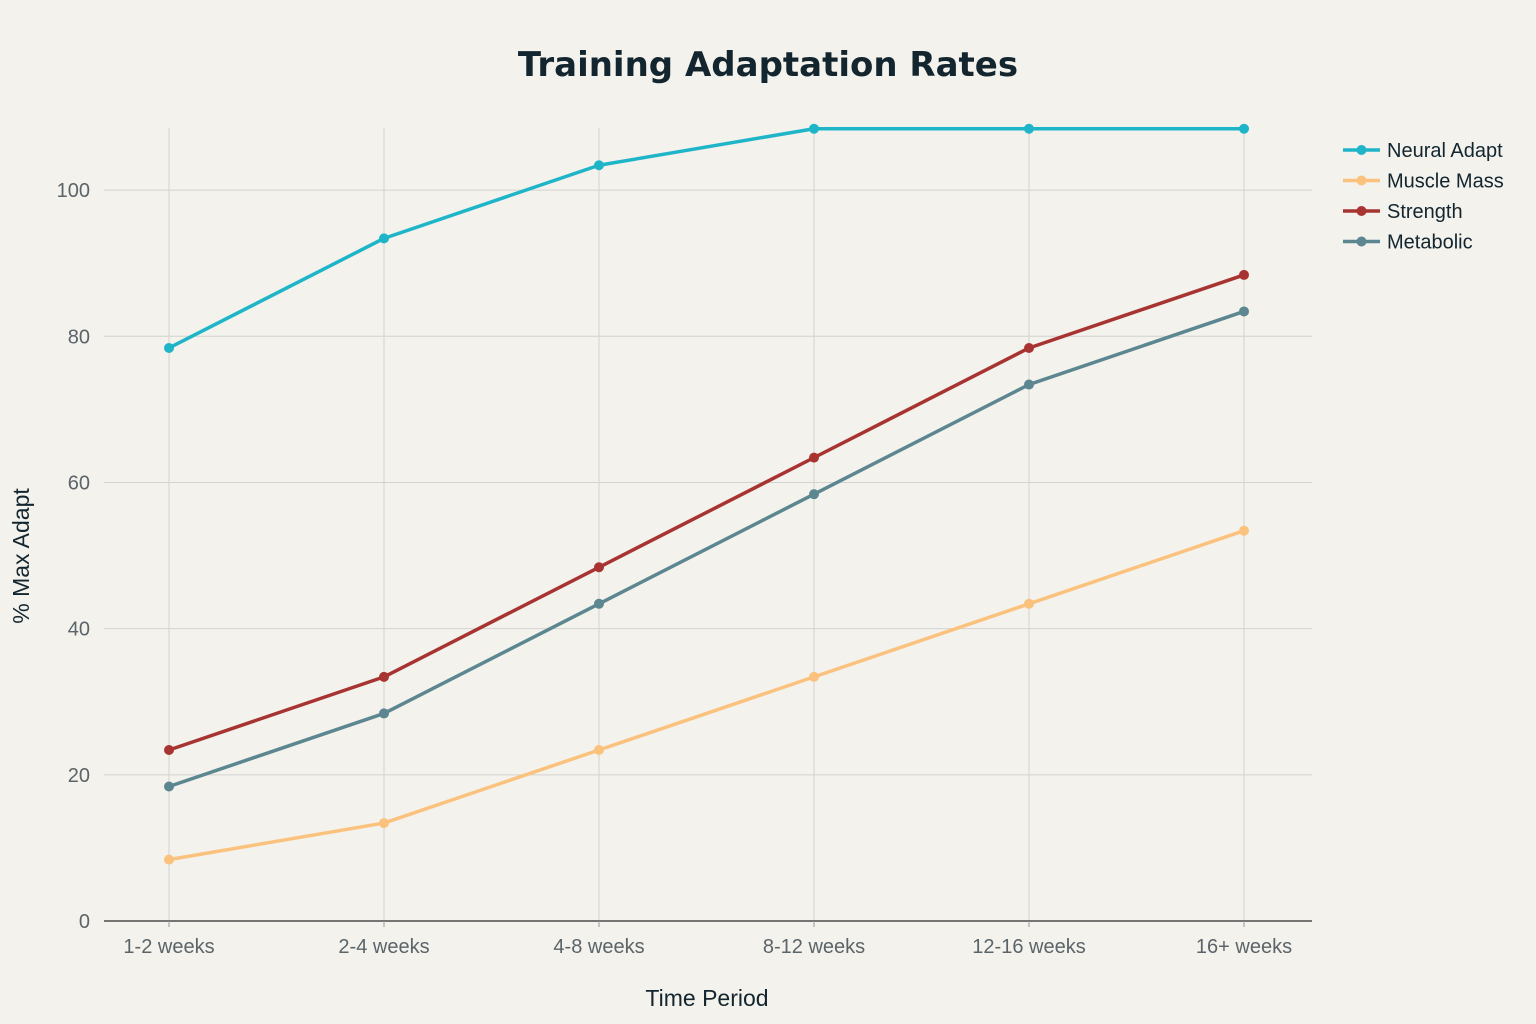 This screenshot has height=1024, width=1536. What do you see at coordinates (79, 483) in the screenshot?
I see `y-tick-label: 60` at bounding box center [79, 483].